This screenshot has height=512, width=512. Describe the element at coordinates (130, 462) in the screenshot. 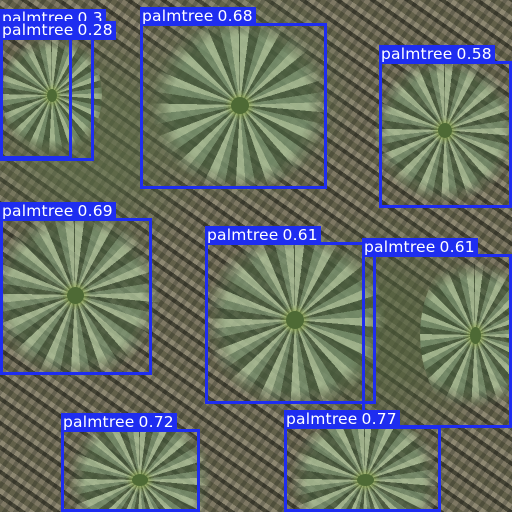

I see `detection-box: palmtree 0.72` at that location.